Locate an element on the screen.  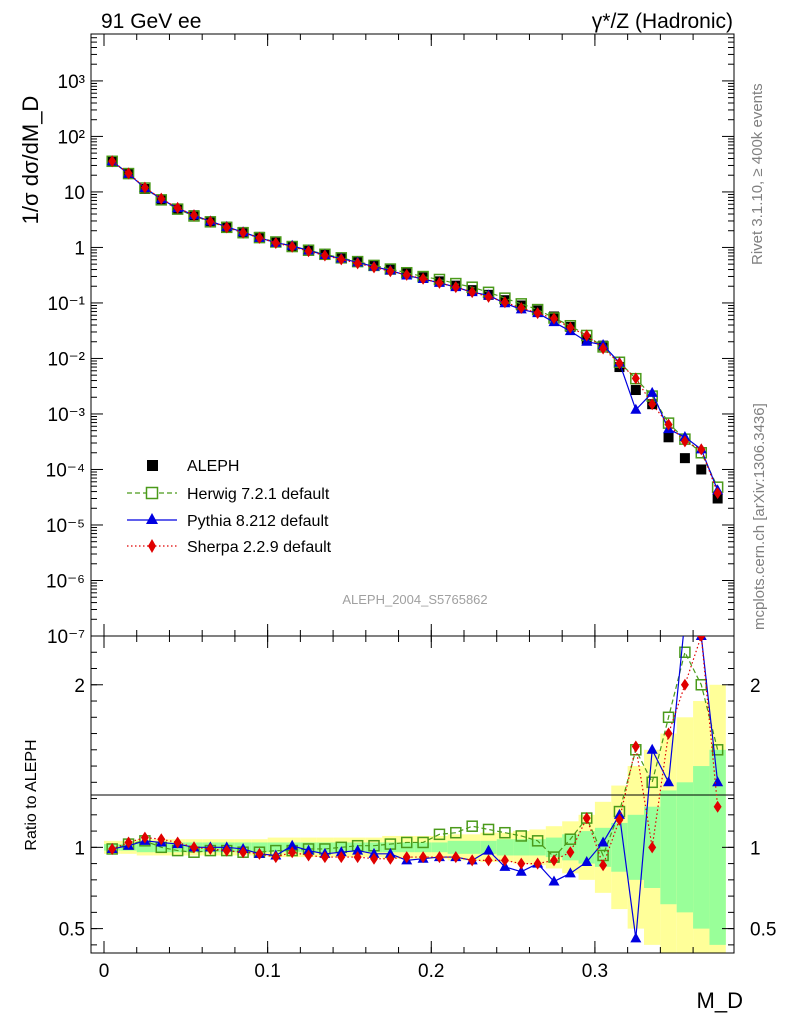
ratio-tick-label-left: 1 is located at coordinates (79, 848).